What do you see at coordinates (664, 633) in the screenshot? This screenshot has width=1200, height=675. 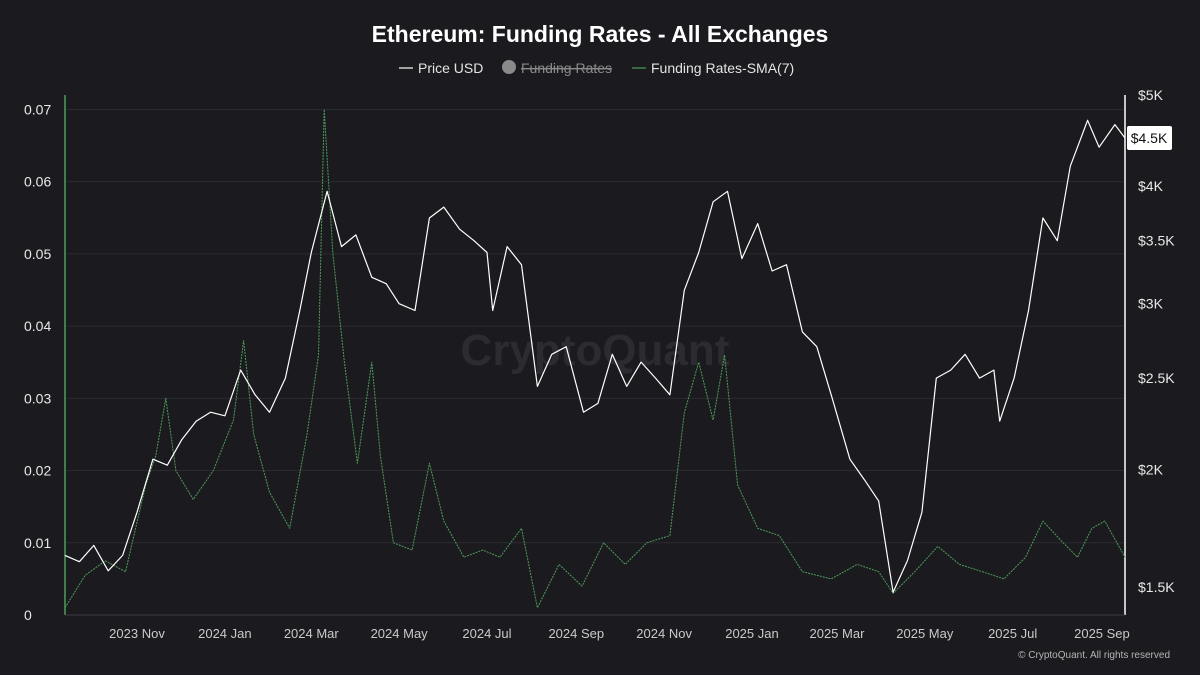 I see `x-tick-label: 2024 Nov` at bounding box center [664, 633].